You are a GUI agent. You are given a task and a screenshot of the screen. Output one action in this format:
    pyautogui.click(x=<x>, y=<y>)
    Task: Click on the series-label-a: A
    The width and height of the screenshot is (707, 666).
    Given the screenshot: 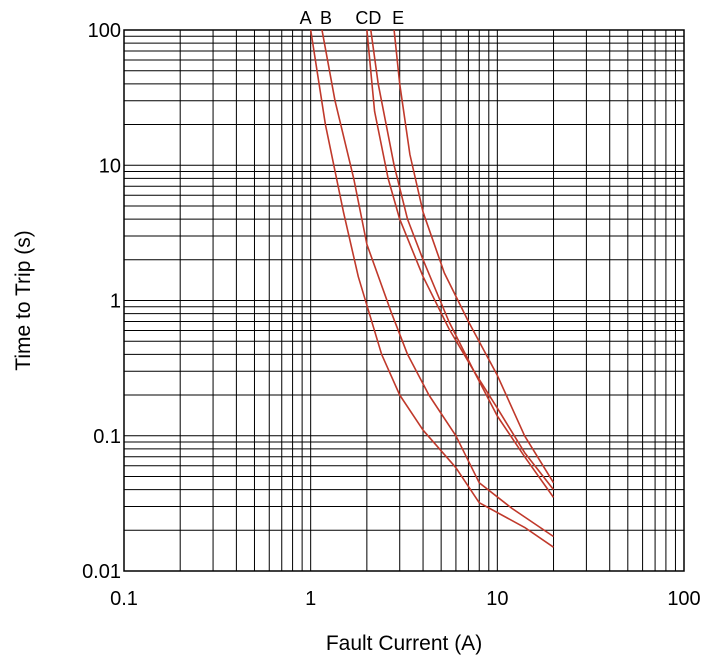 What is the action you would take?
    pyautogui.click(x=306, y=18)
    